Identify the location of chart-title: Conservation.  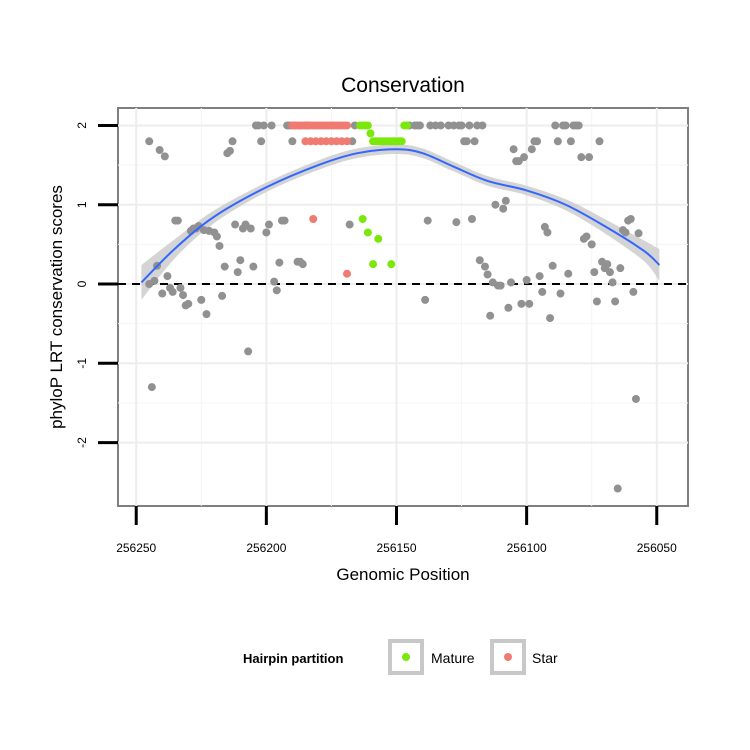
(403, 85).